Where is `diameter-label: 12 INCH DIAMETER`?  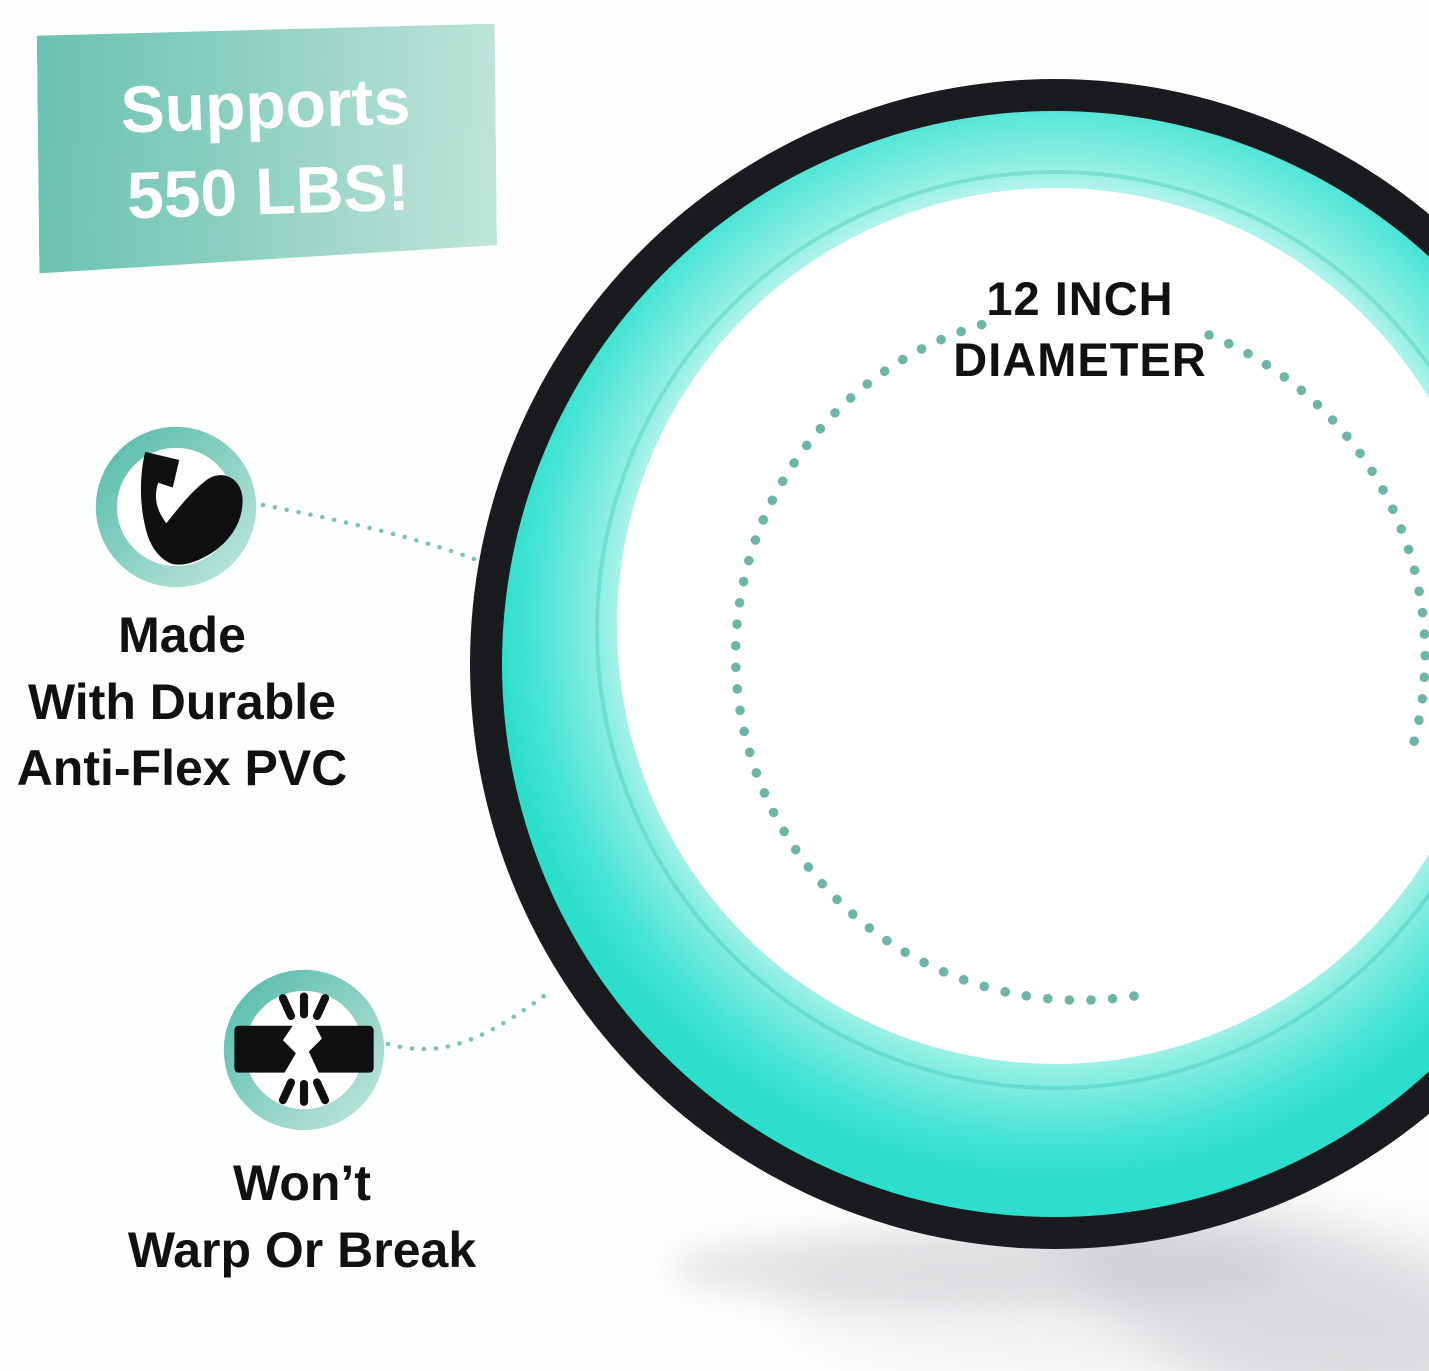 diameter-label: 12 INCH DIAMETER is located at coordinates (1080, 329).